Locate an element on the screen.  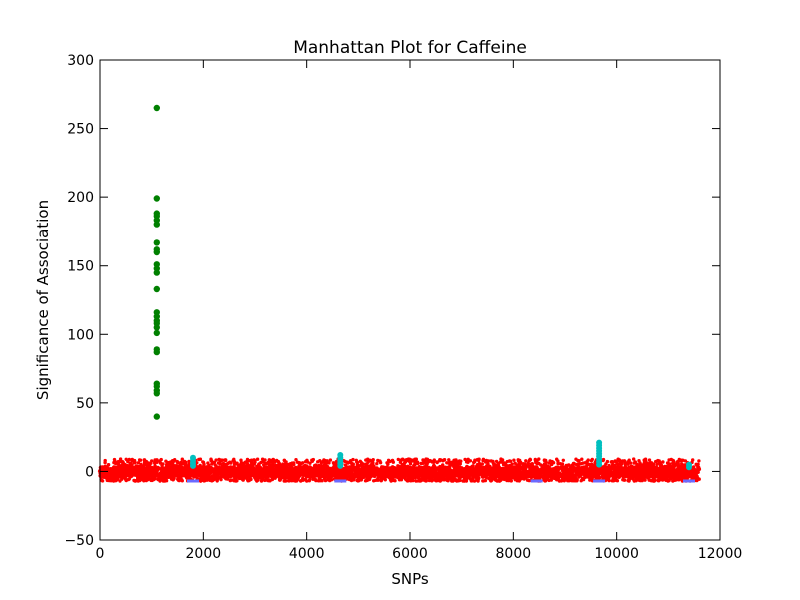
y-tick-label: −50 is located at coordinates (79, 541).